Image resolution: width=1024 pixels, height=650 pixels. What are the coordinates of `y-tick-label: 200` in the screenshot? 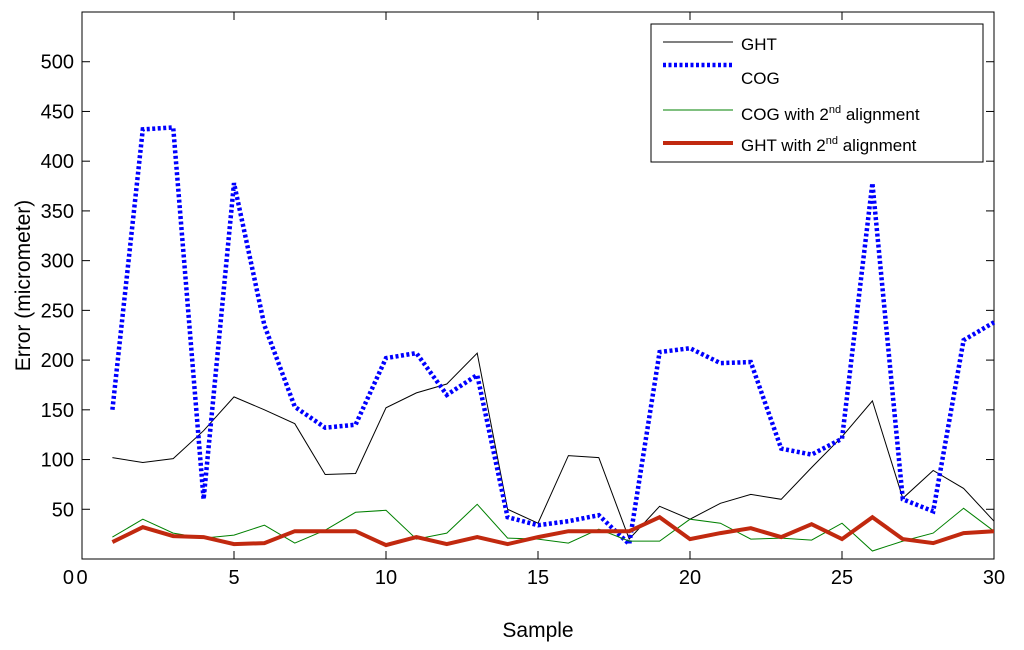 It's located at (57, 361).